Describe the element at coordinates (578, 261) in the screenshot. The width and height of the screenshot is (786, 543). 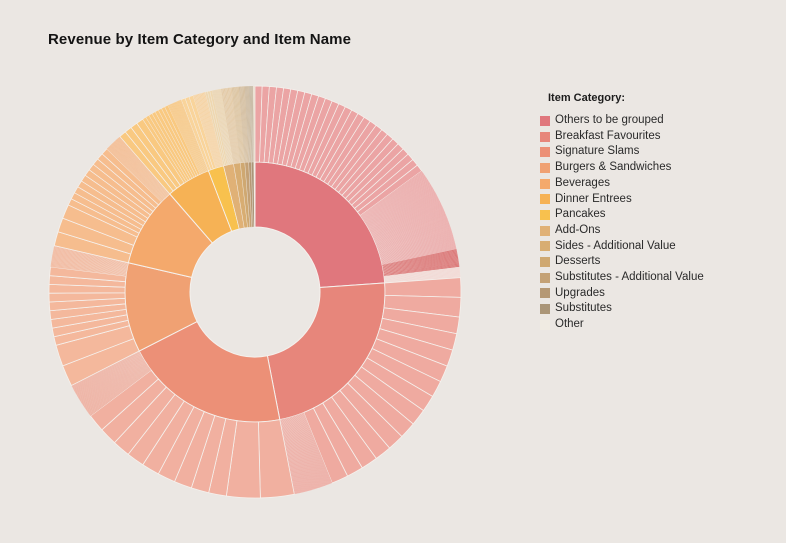
I see `legend-item-label: Desserts` at that location.